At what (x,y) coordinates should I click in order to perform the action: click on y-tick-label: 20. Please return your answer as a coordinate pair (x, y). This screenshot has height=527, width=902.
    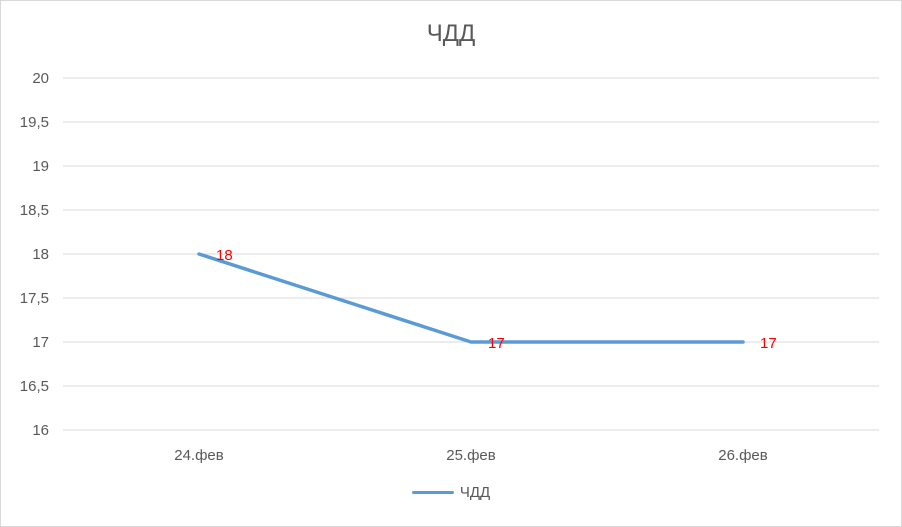
    Looking at the image, I should click on (40, 78).